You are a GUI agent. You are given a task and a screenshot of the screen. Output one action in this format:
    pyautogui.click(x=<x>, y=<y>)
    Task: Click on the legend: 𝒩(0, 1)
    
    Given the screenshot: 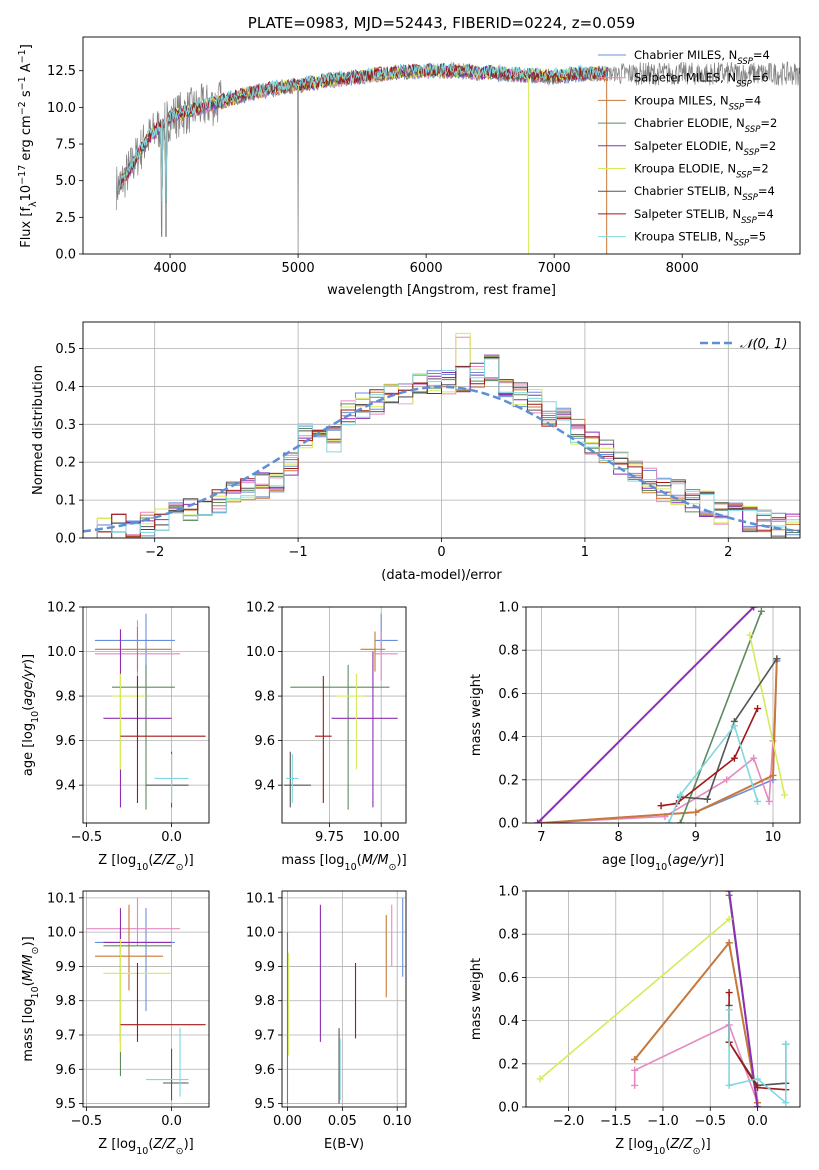 What is the action you would take?
    pyautogui.click(x=743, y=344)
    